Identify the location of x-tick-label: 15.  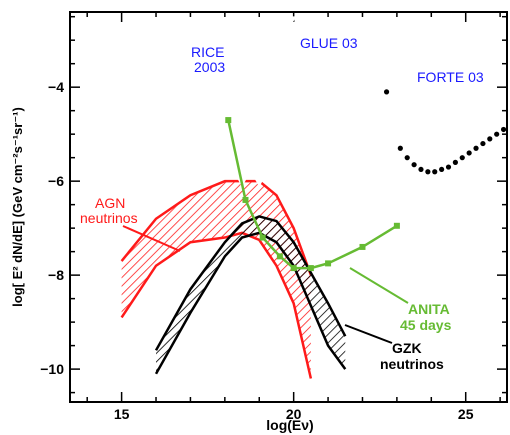
(122, 414).